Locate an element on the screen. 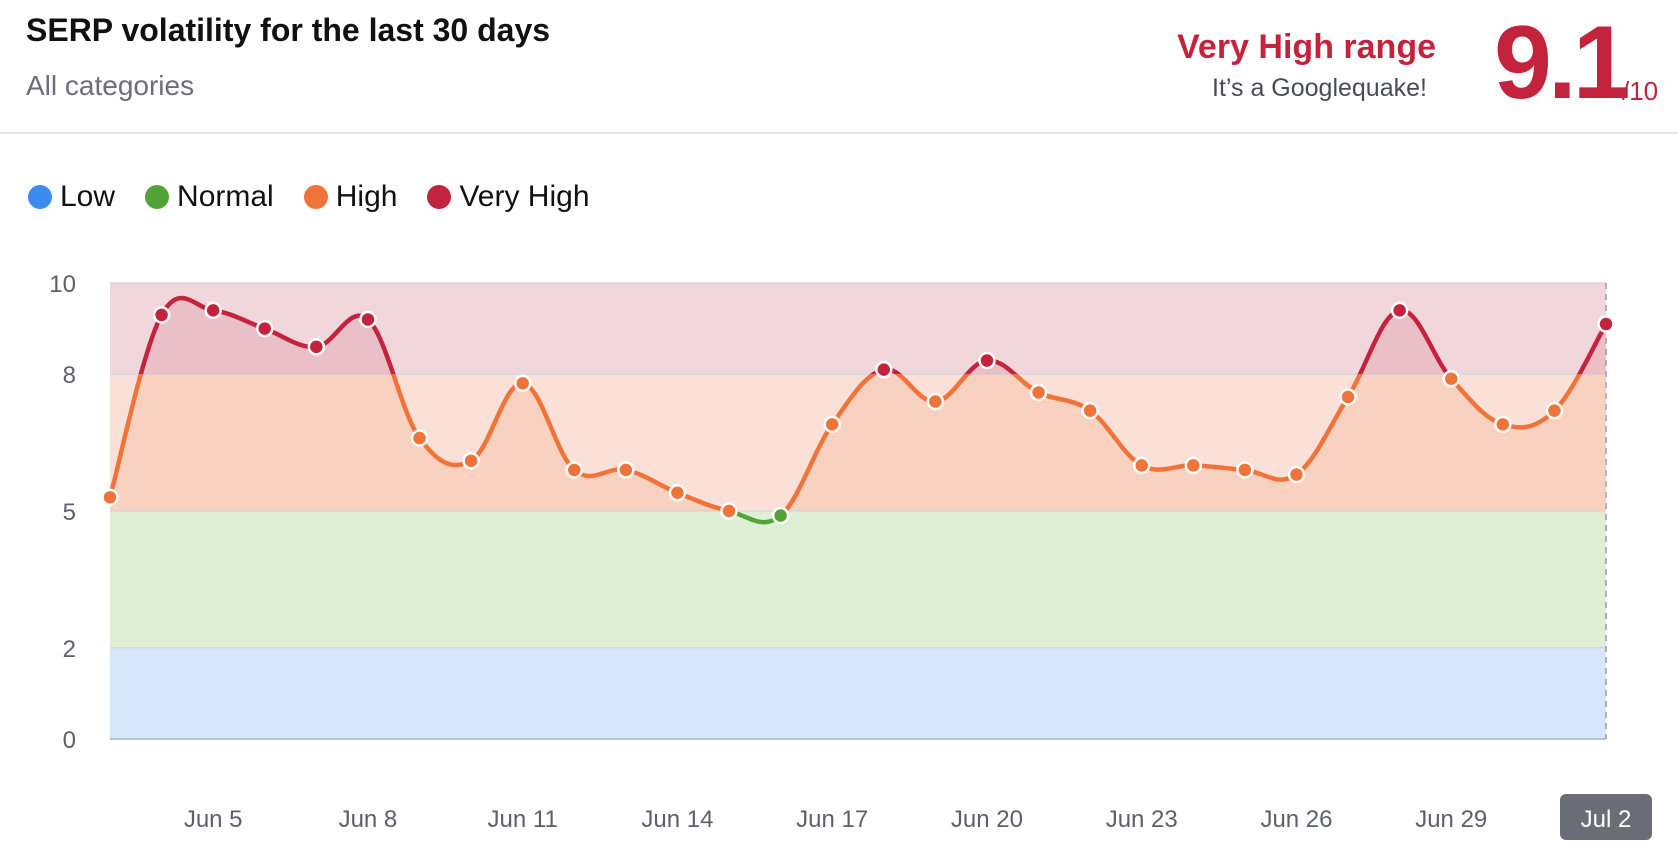 This screenshot has width=1678, height=866. band-low is located at coordinates (858, 693).